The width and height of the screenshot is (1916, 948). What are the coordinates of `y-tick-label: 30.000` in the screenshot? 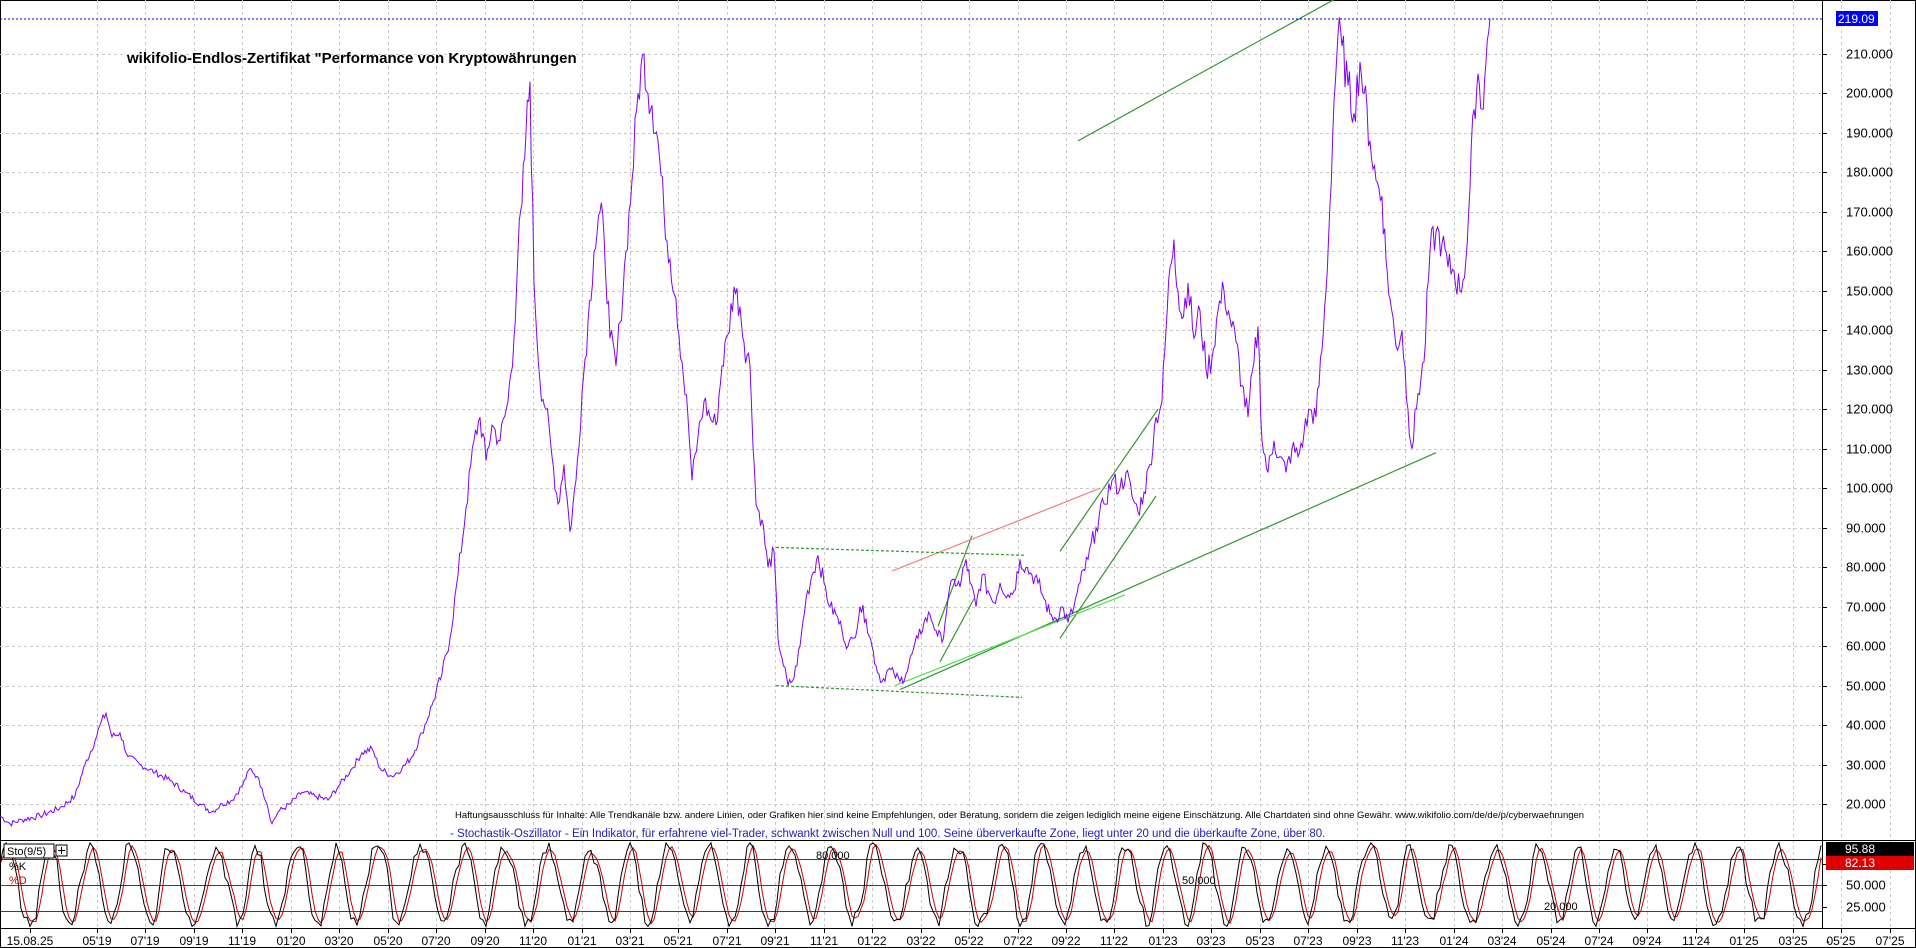 It's located at (1866, 765).